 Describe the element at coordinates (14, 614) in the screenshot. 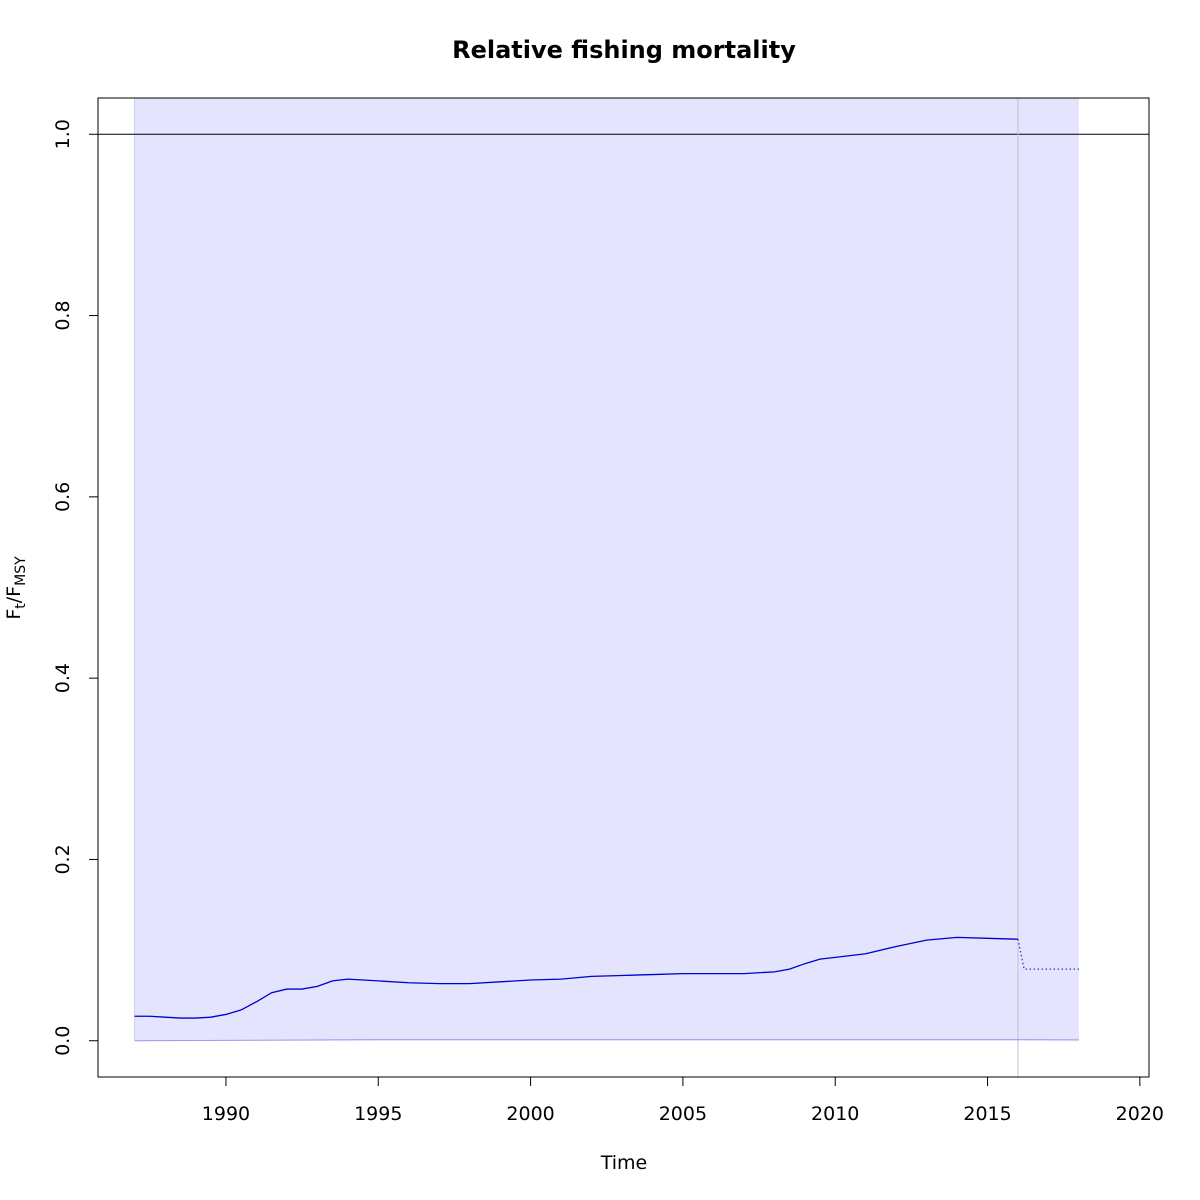

I see `y-axis-title-main: F` at that location.